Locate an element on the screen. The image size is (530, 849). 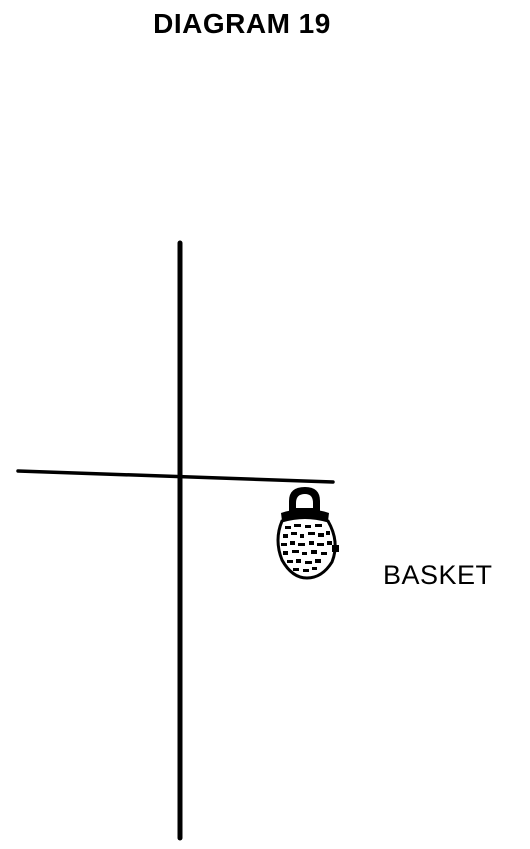
horizontal-arm is located at coordinates (175, 476).